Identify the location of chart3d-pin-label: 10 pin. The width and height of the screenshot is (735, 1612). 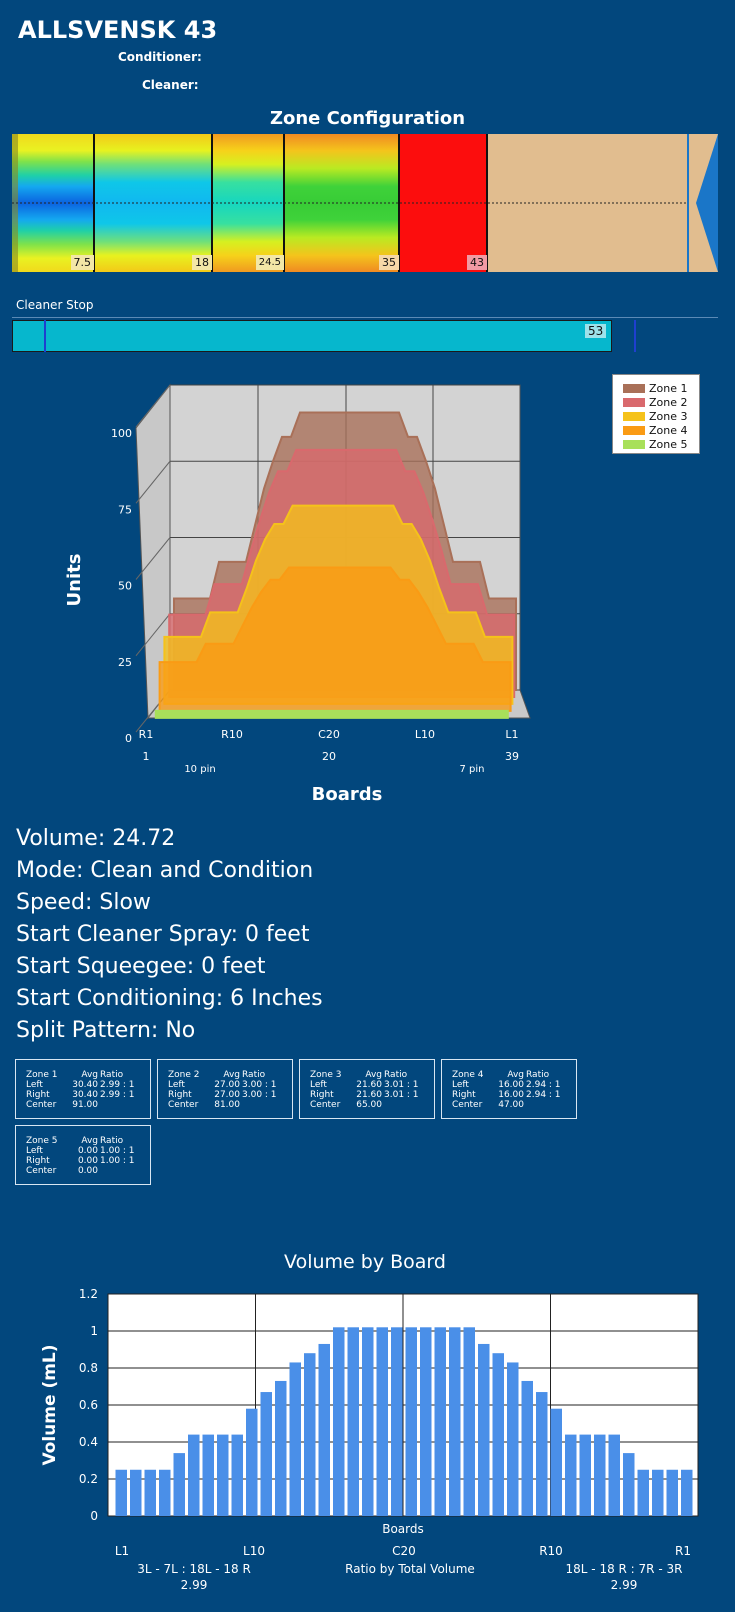
(199, 769).